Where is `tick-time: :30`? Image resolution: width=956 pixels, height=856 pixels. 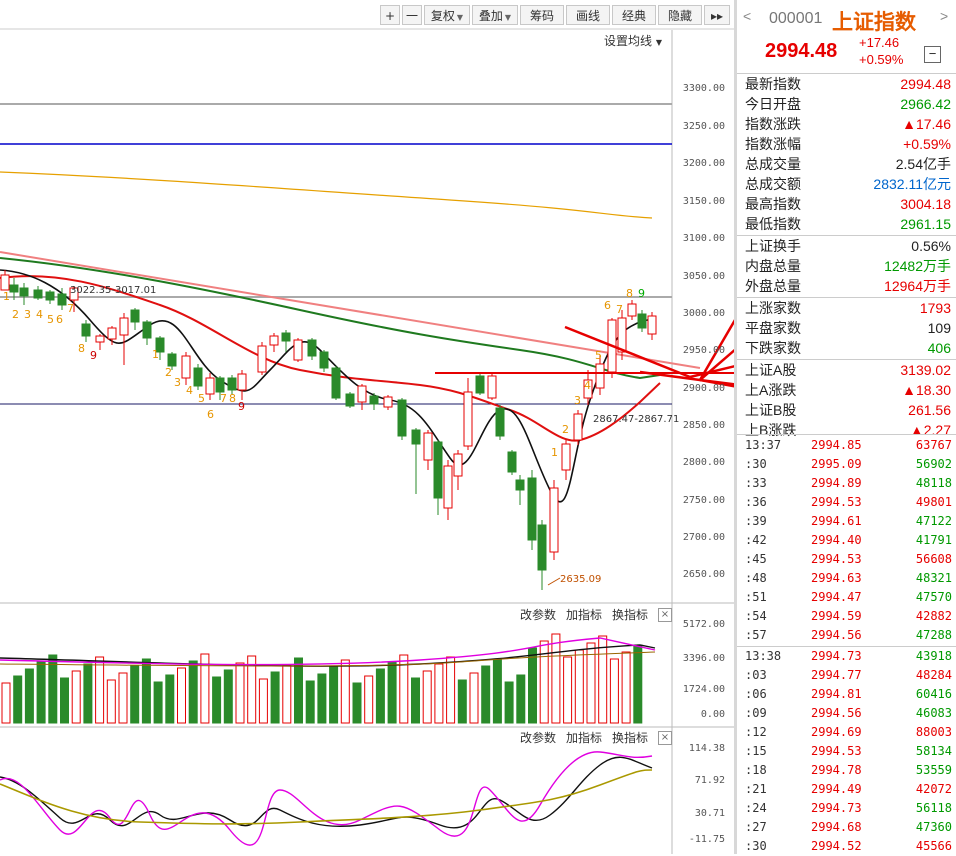
tick-time: :30 is located at coordinates (756, 846).